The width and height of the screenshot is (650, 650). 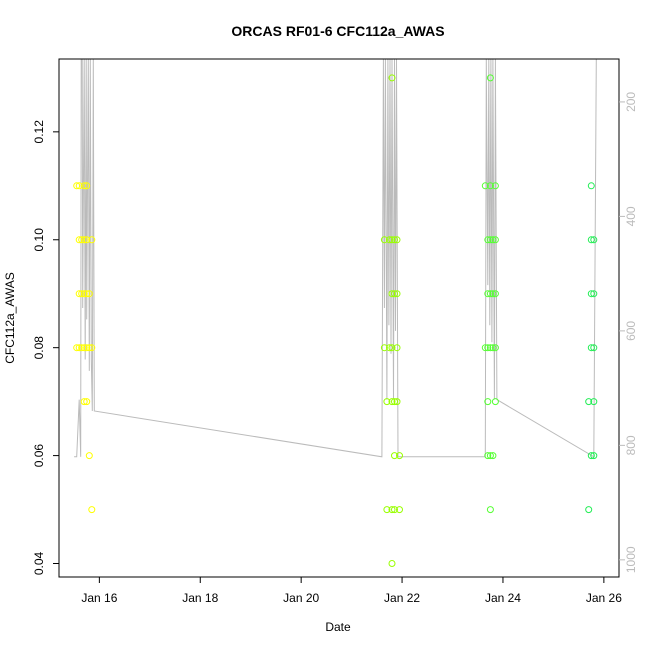 What do you see at coordinates (39, 456) in the screenshot?
I see `y-tick-label: 0.06` at bounding box center [39, 456].